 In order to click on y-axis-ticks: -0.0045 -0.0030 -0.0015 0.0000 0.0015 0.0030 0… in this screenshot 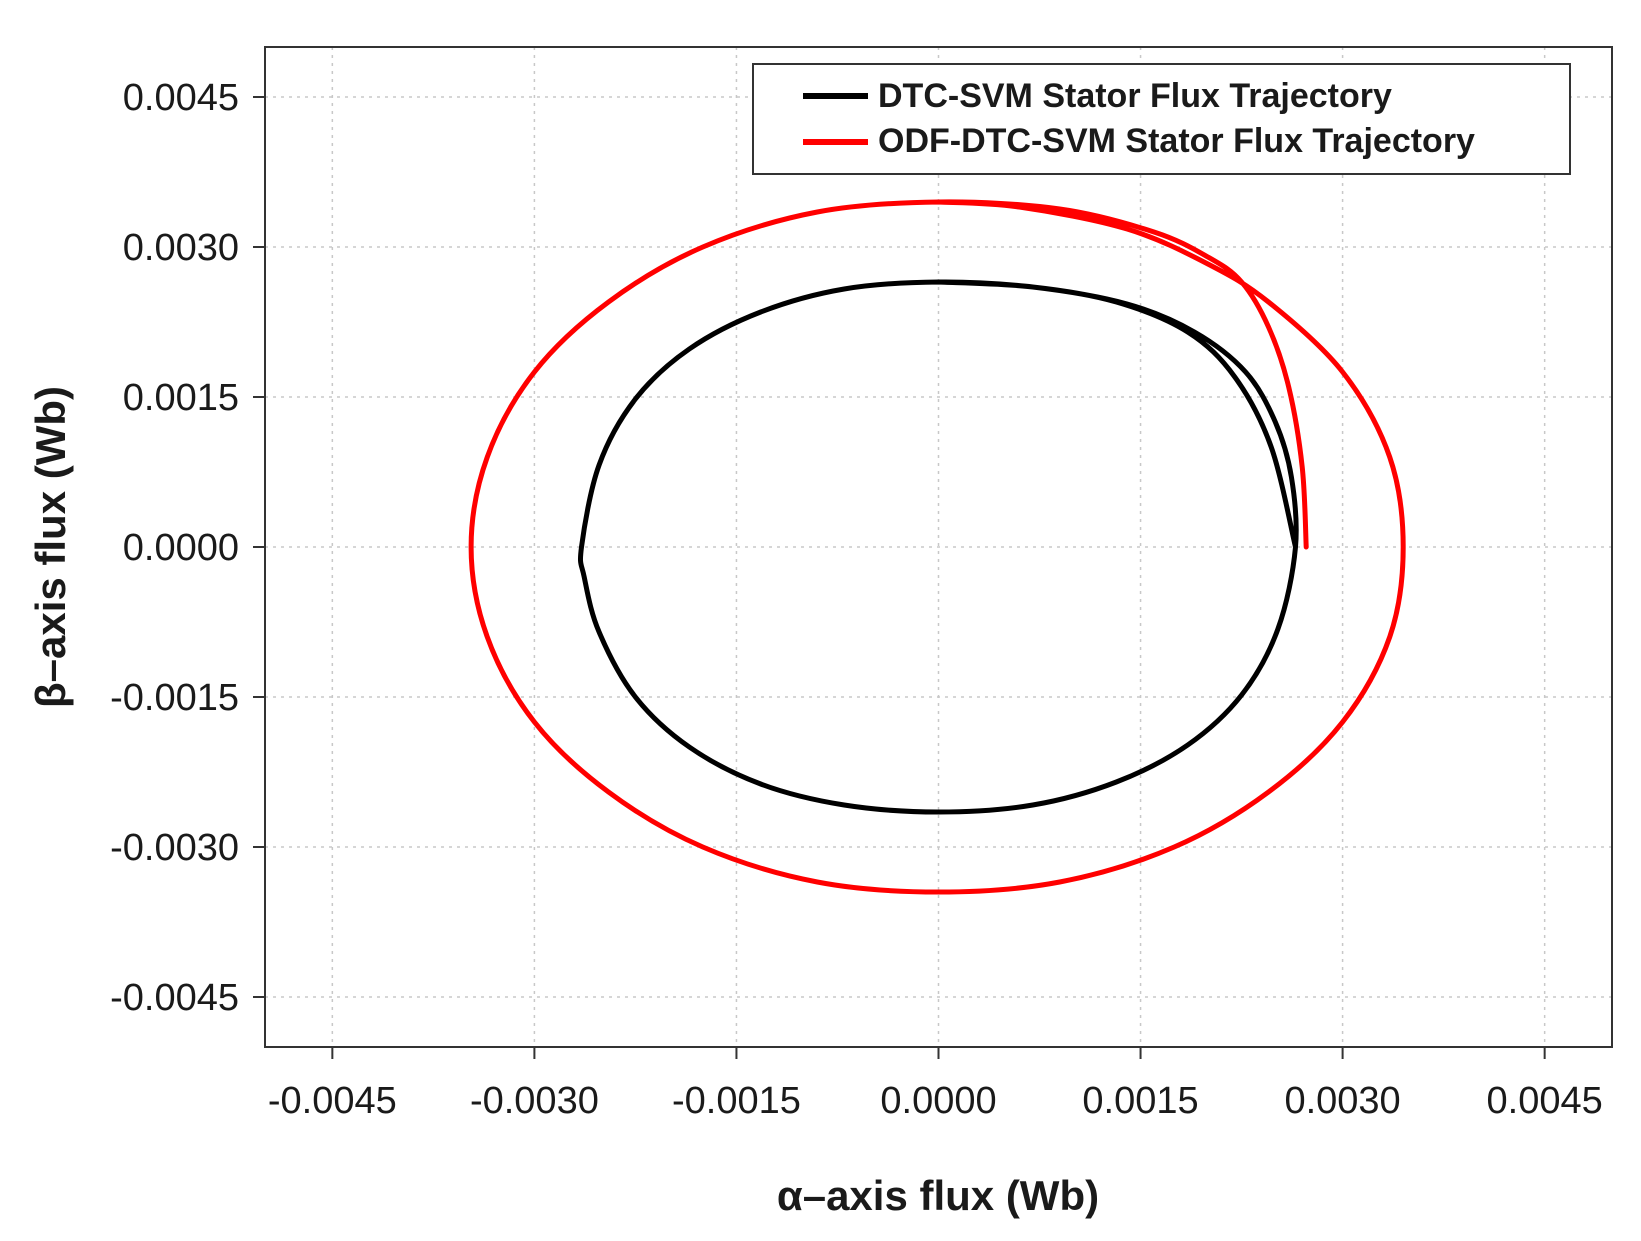, I will do `click(187, 548)`.